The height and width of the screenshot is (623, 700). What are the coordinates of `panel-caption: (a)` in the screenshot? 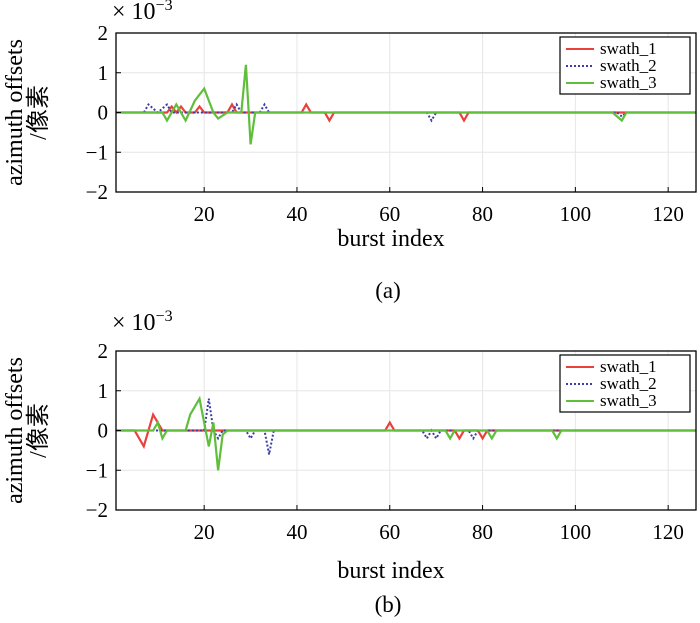 It's located at (388, 290).